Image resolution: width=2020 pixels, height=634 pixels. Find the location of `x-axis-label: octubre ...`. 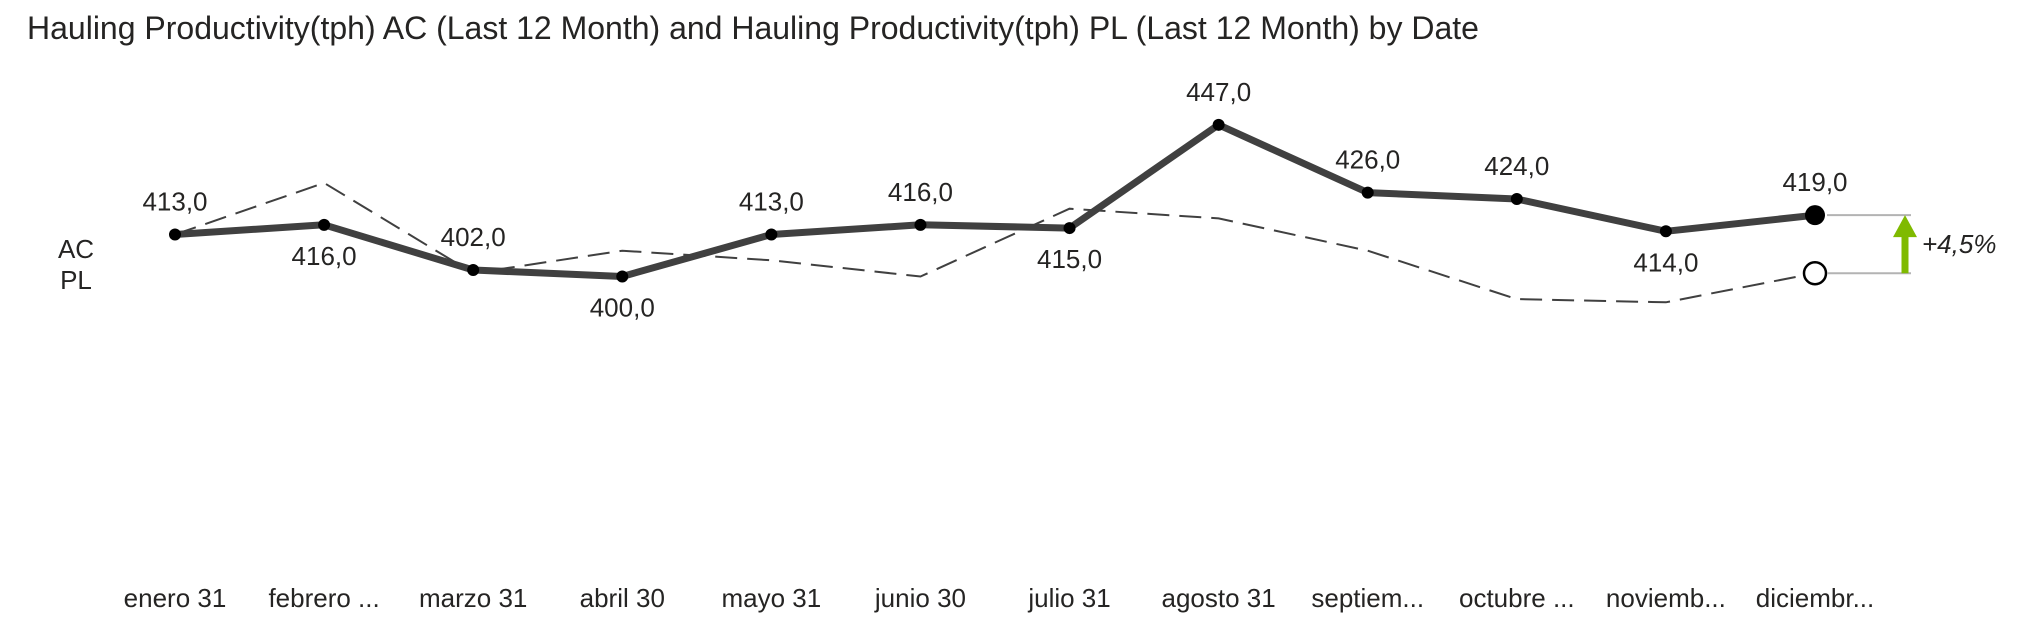

x-axis-label: octubre ... is located at coordinates (1517, 598).